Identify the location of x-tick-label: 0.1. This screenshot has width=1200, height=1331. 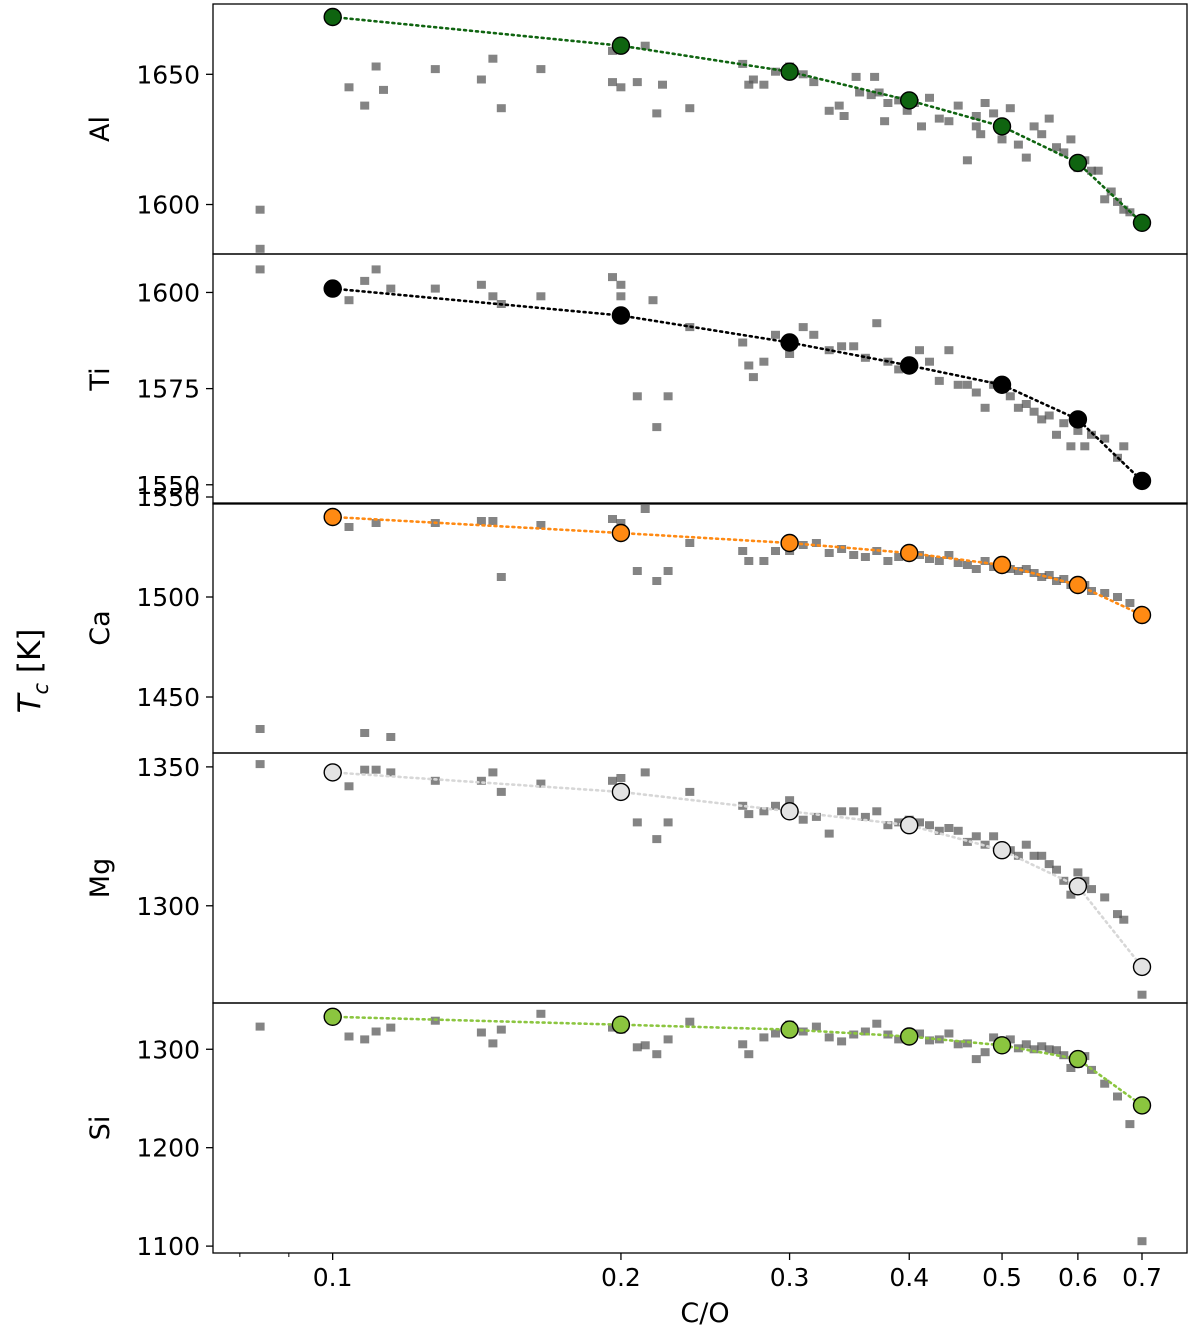
(333, 1277).